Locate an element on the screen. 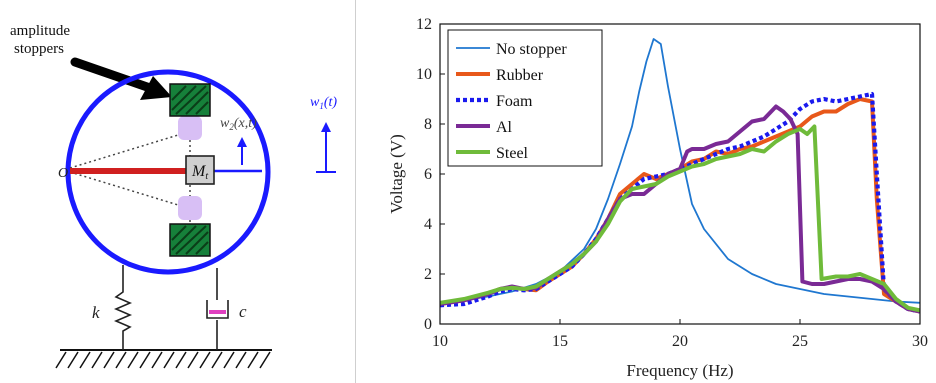  panel-divider is located at coordinates (355, 191).